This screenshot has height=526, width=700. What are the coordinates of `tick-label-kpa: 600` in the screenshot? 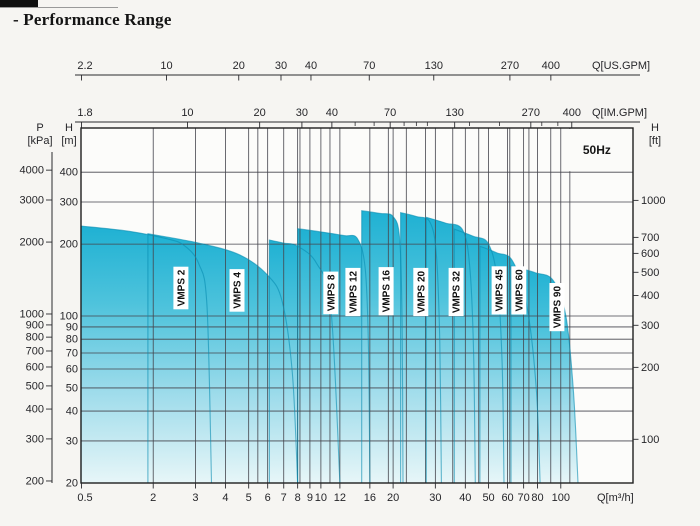 It's located at (35, 367).